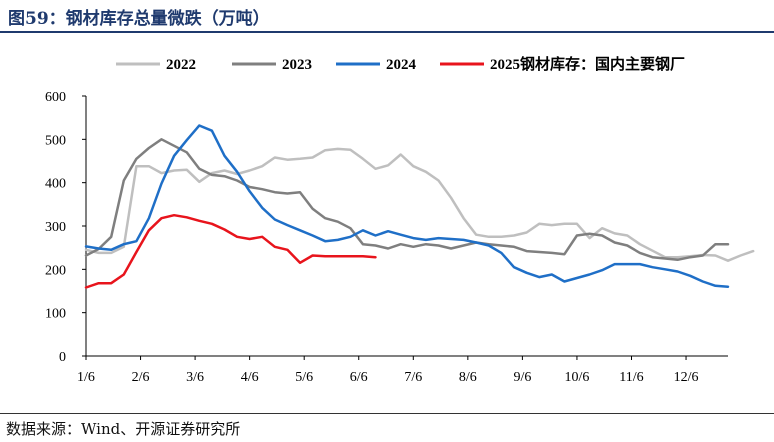 The width and height of the screenshot is (774, 442). I want to click on title-divider, so click(387, 32).